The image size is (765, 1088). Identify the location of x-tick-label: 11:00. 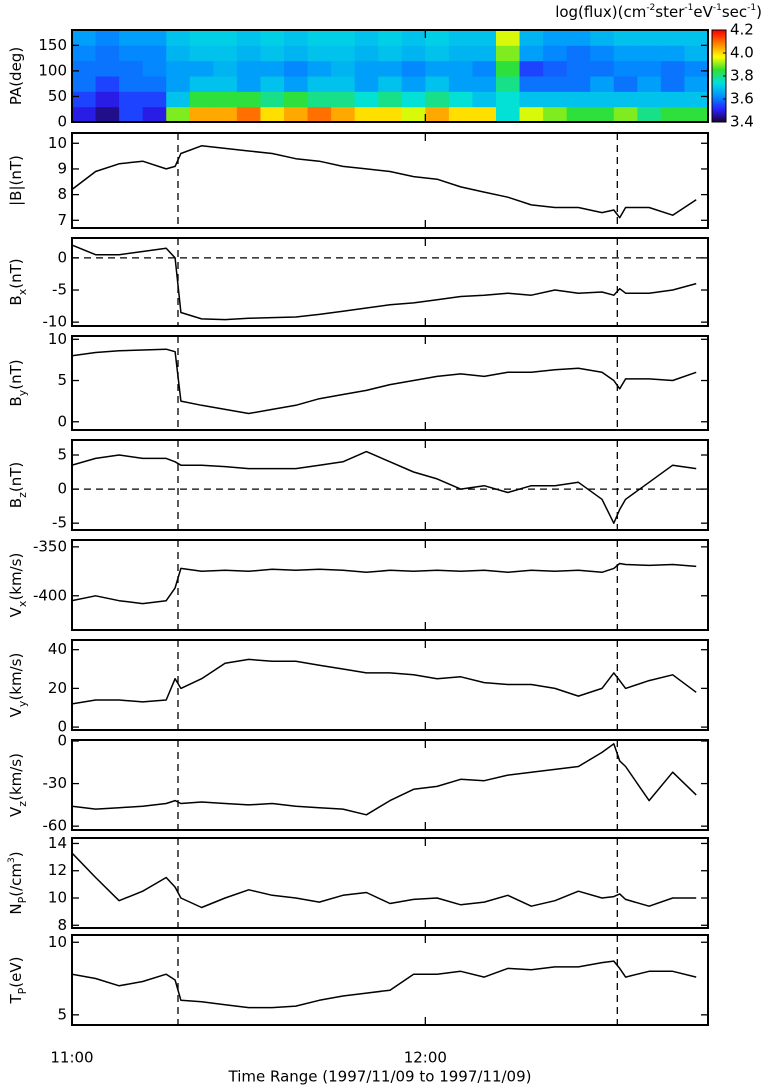
(71, 1058).